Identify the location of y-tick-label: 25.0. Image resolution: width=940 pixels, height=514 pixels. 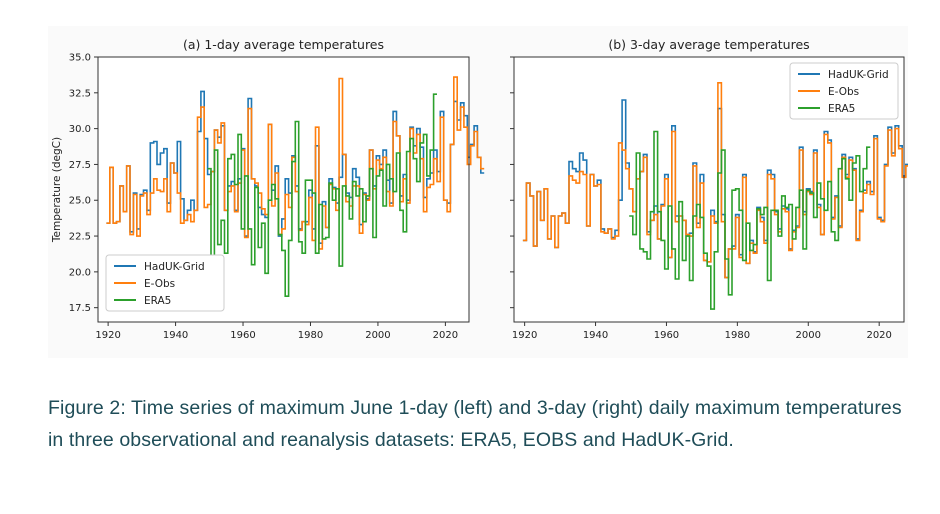
(80, 201).